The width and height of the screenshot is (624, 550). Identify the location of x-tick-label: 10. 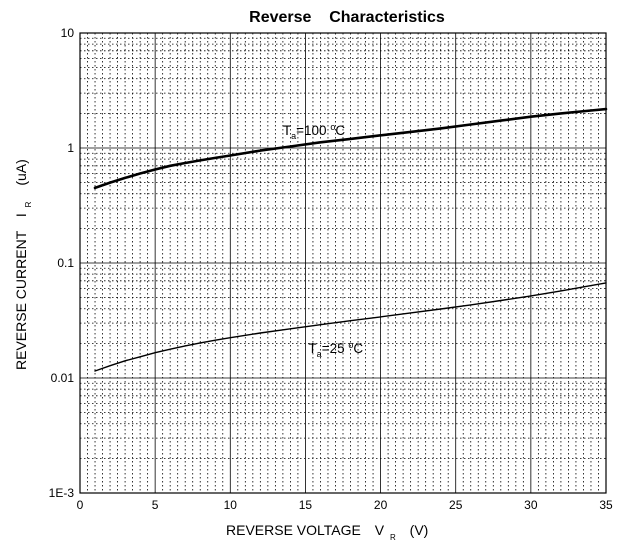
(231, 505).